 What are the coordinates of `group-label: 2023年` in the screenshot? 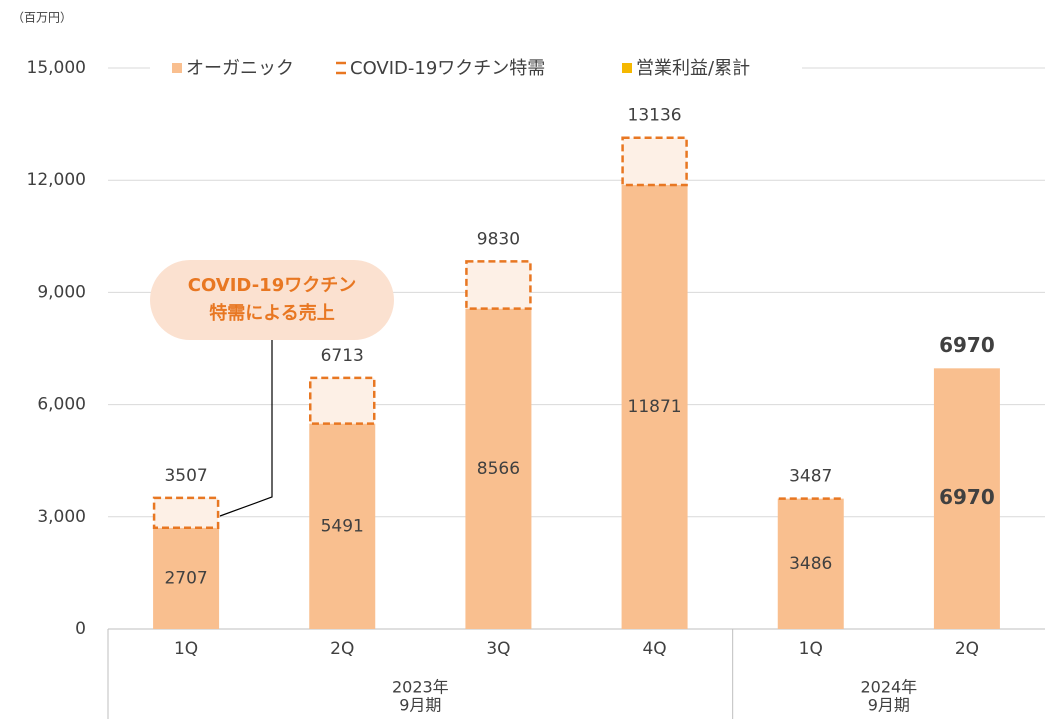 It's located at (420, 687).